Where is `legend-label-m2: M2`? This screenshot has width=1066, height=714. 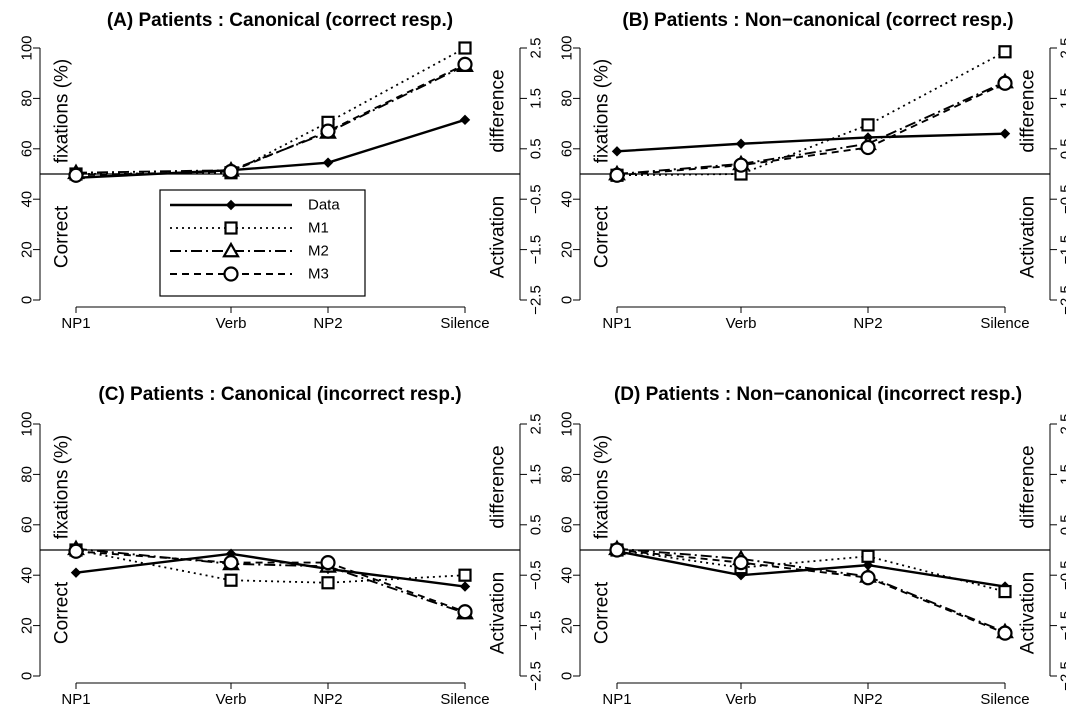
legend-label-m2: M2 is located at coordinates (318, 251).